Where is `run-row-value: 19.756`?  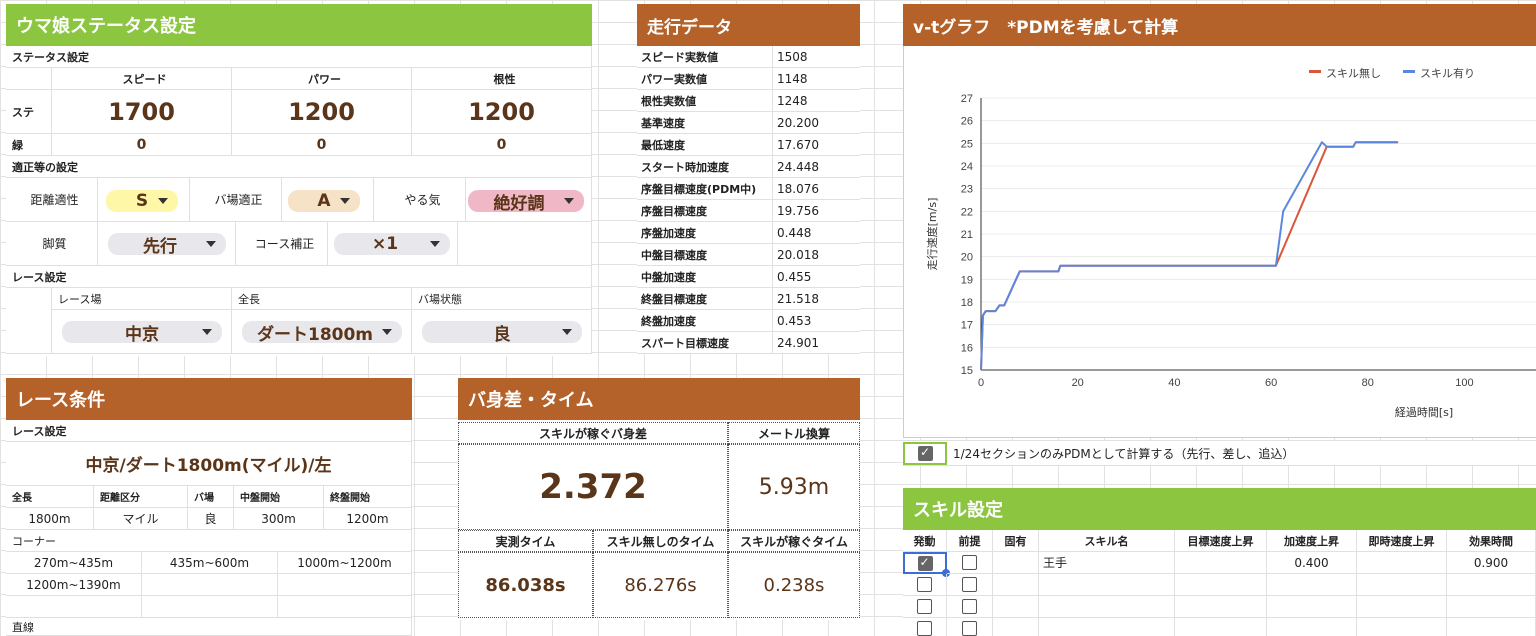
run-row-value: 19.756 is located at coordinates (816, 211).